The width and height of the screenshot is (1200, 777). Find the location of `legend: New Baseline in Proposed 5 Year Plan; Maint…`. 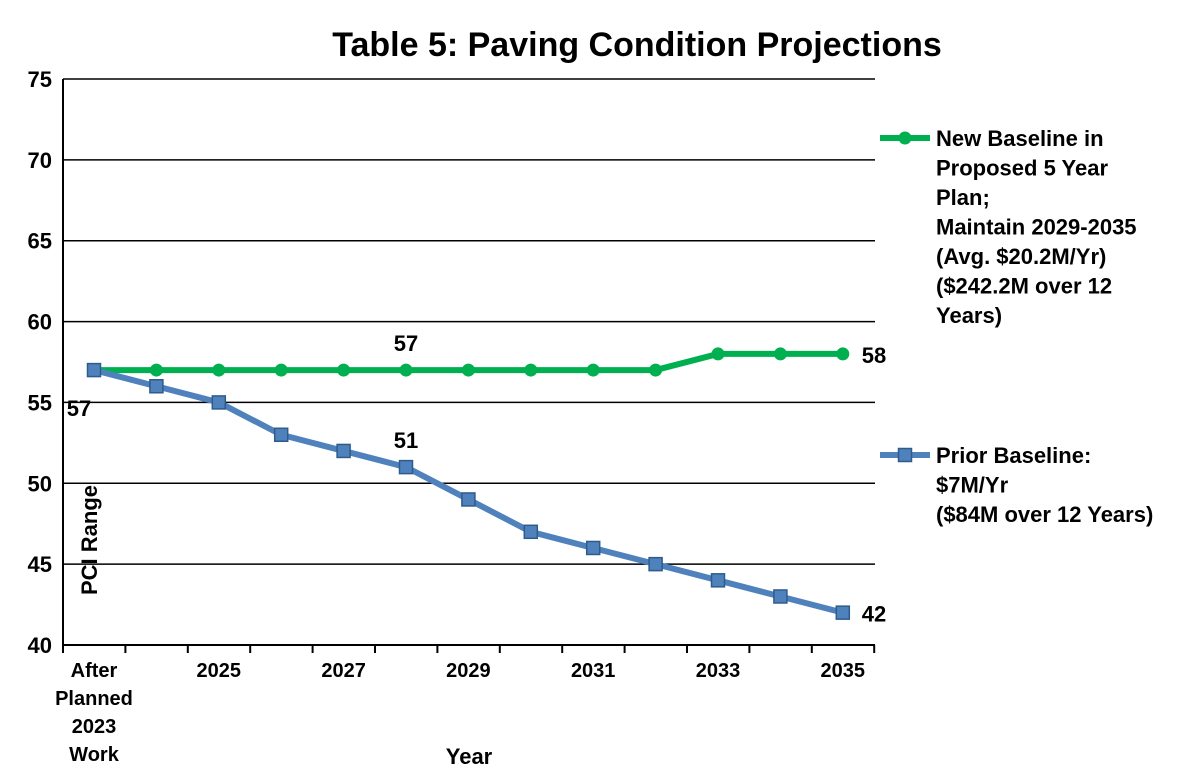

legend: New Baseline in Proposed 5 Year Plan; Maint… is located at coordinates (1016, 326).